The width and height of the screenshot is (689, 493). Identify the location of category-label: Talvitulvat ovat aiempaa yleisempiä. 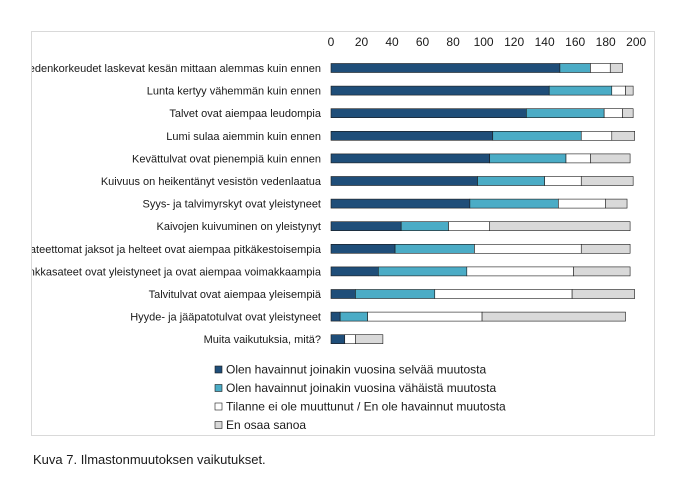
(235, 295).